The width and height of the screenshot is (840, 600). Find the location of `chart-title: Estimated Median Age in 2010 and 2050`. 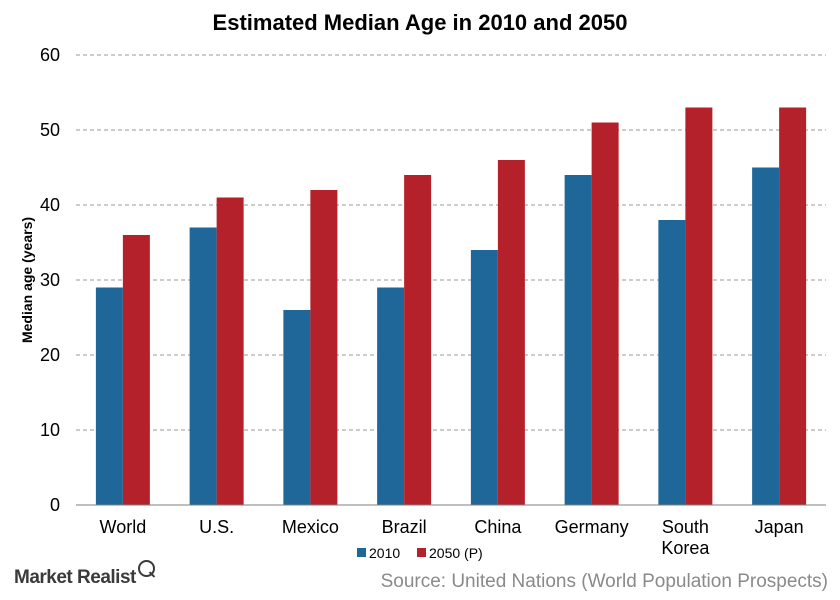

chart-title: Estimated Median Age in 2010 and 2050 is located at coordinates (420, 22).